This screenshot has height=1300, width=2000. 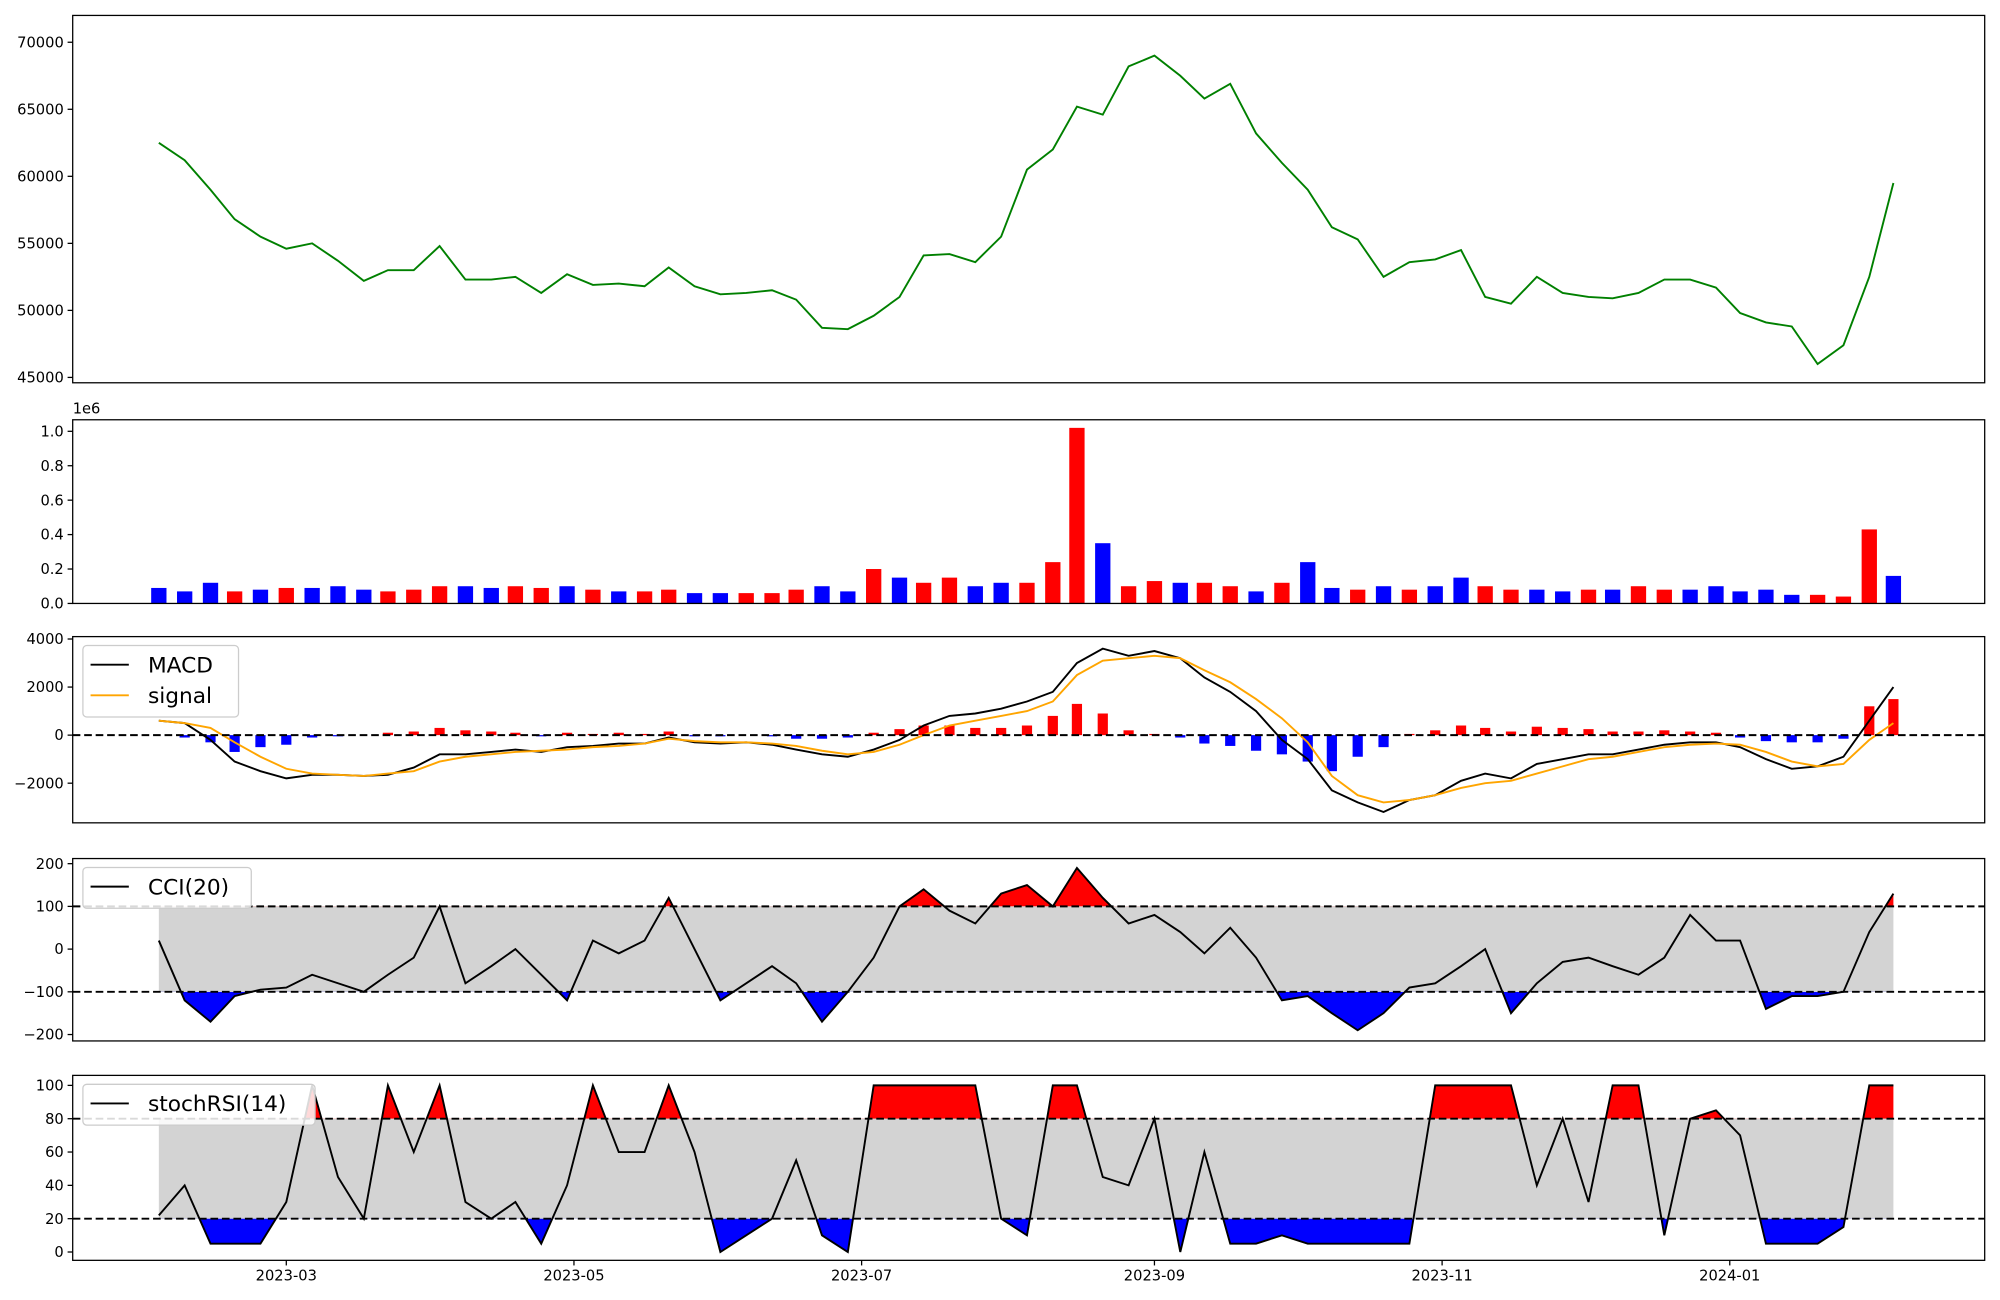 What do you see at coordinates (54, 1152) in the screenshot?
I see `y-tick-label: 60` at bounding box center [54, 1152].